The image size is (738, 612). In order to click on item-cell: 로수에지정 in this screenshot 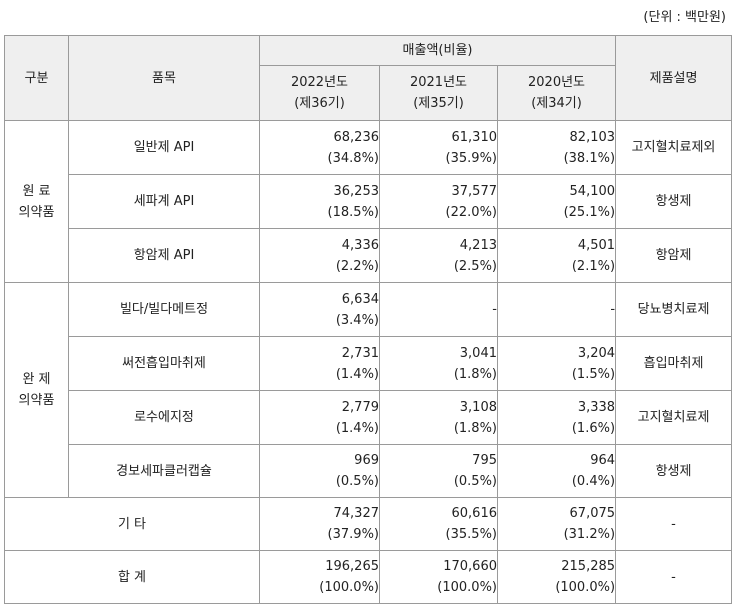, I will do `click(164, 417)`.